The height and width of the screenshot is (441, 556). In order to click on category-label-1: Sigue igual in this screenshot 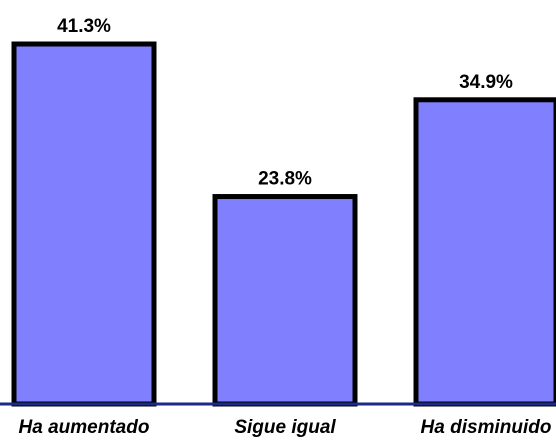, I will do `click(285, 427)`.